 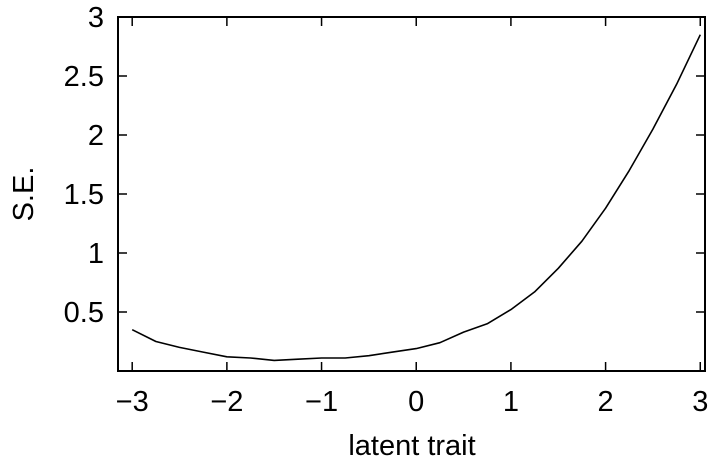 What do you see at coordinates (411, 446) in the screenshot?
I see `x-axis-label: latent trait` at bounding box center [411, 446].